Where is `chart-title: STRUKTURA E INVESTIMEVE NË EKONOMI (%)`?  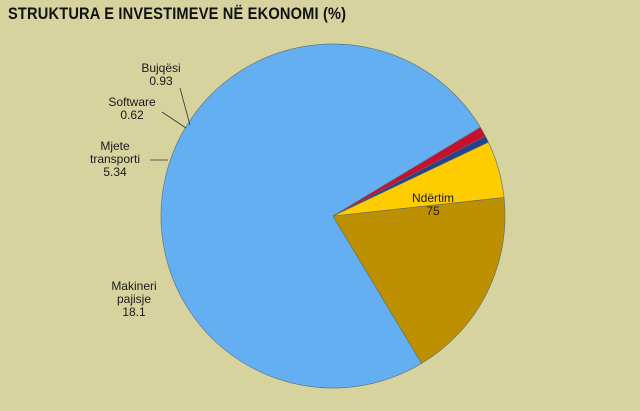
chart-title: STRUKTURA E INVESTIMEVE NË EKONOMI (%) is located at coordinates (177, 13).